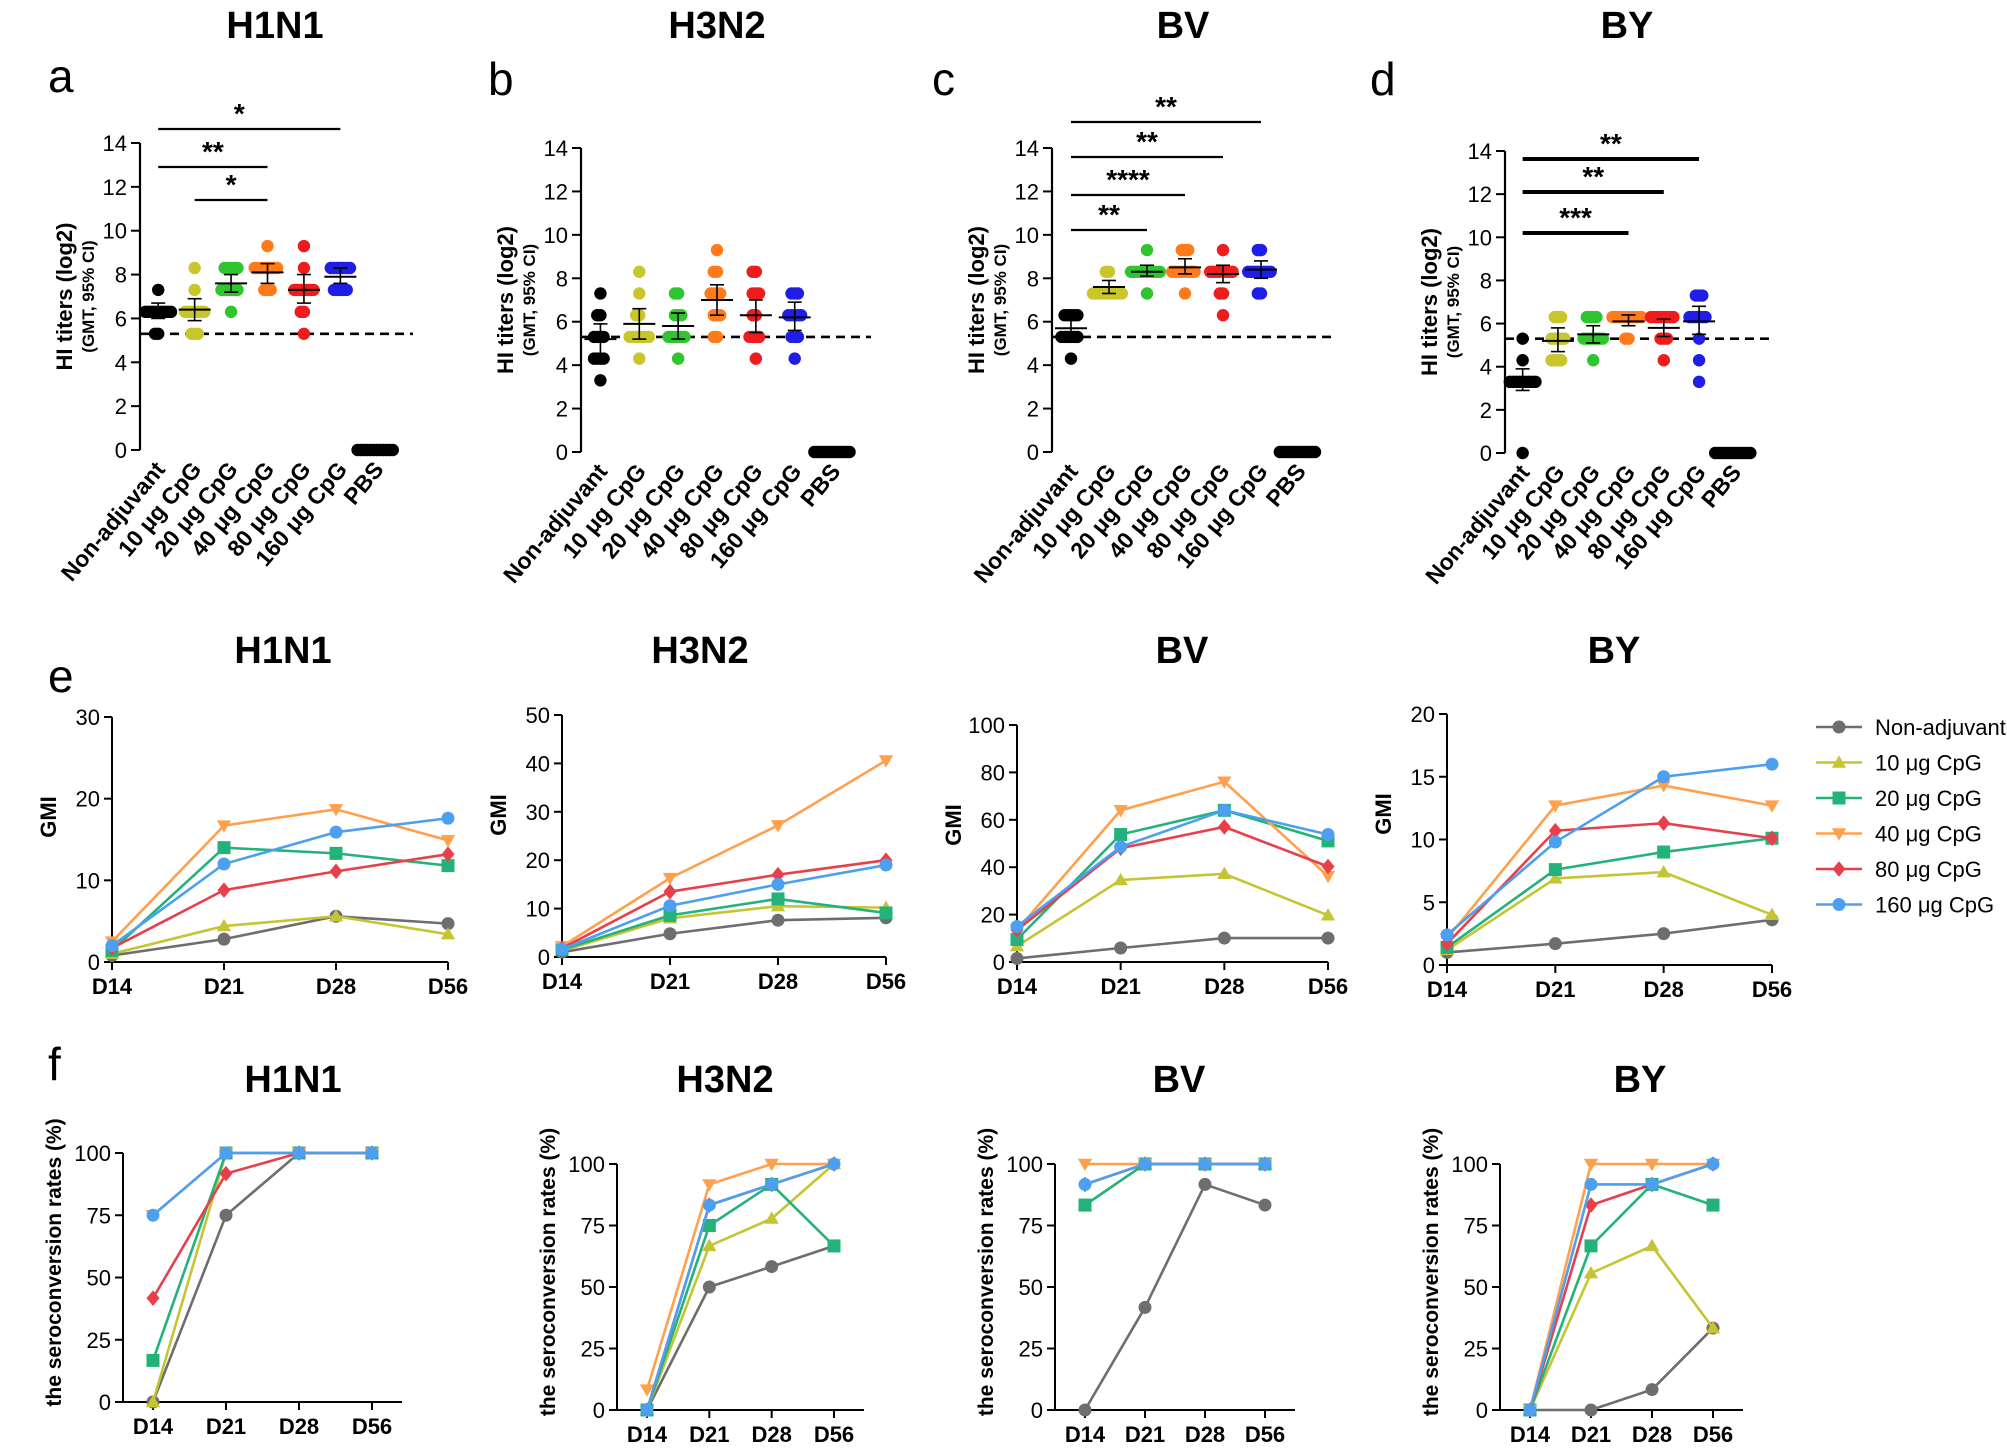 This screenshot has width=2007, height=1449. I want to click on x-tick-label: D14, so click(1017, 986).